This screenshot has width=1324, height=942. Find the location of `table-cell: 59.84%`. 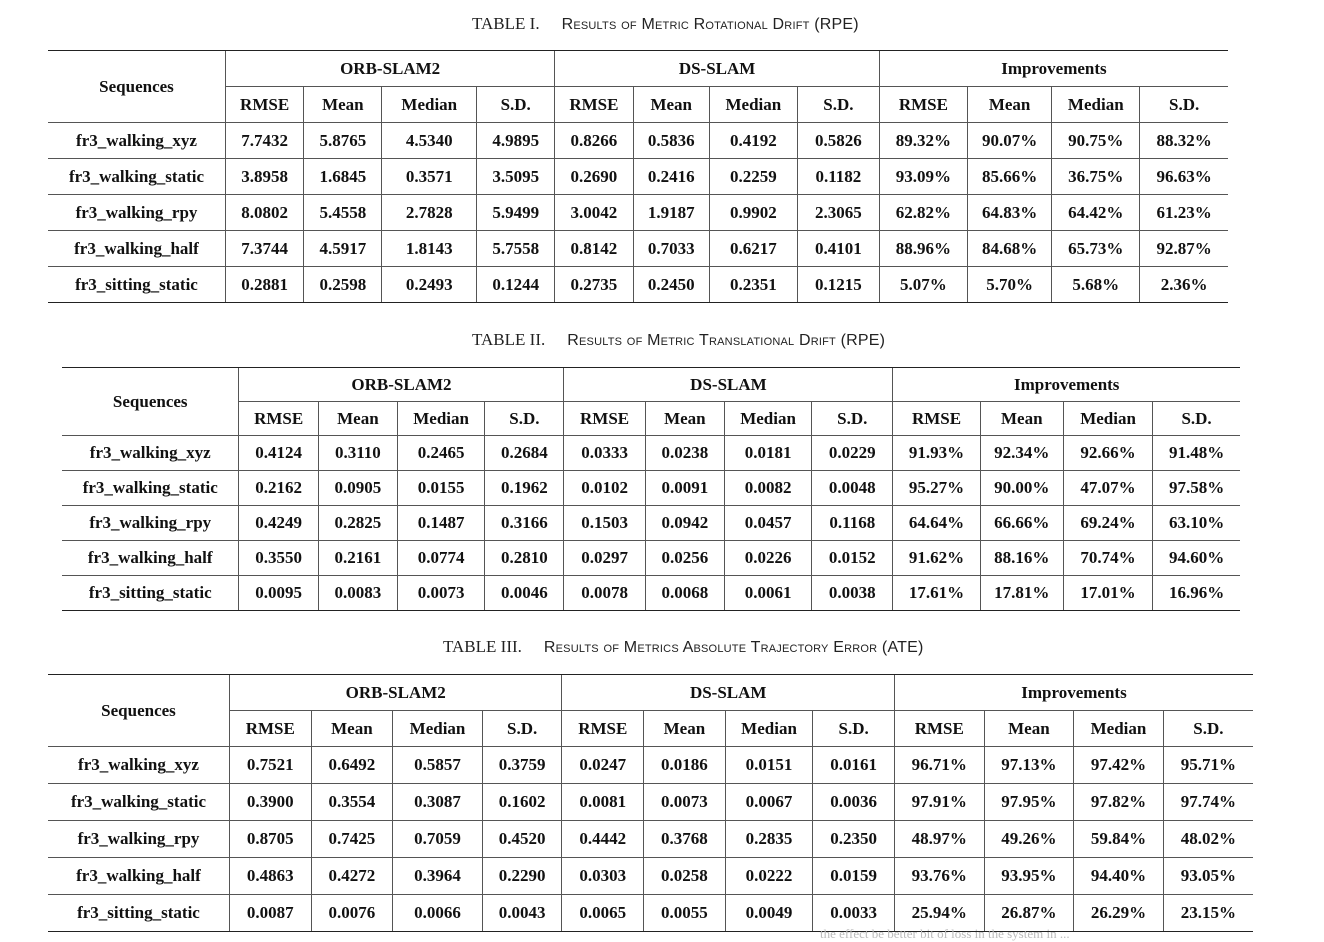

table-cell: 59.84% is located at coordinates (1118, 839).